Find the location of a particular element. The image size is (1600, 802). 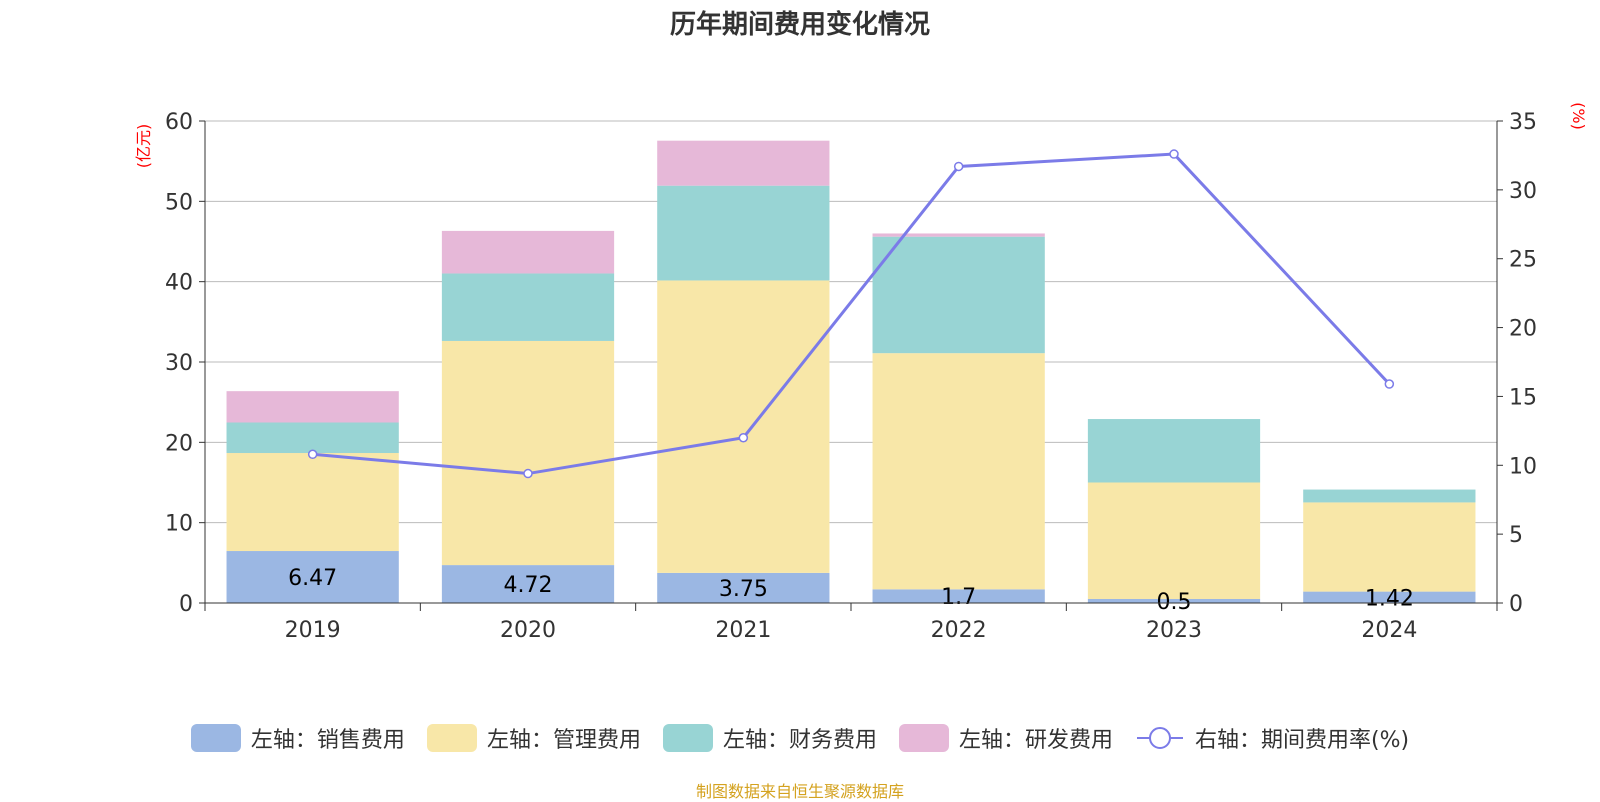

data-label-sales: 1.42 is located at coordinates (1389, 598).